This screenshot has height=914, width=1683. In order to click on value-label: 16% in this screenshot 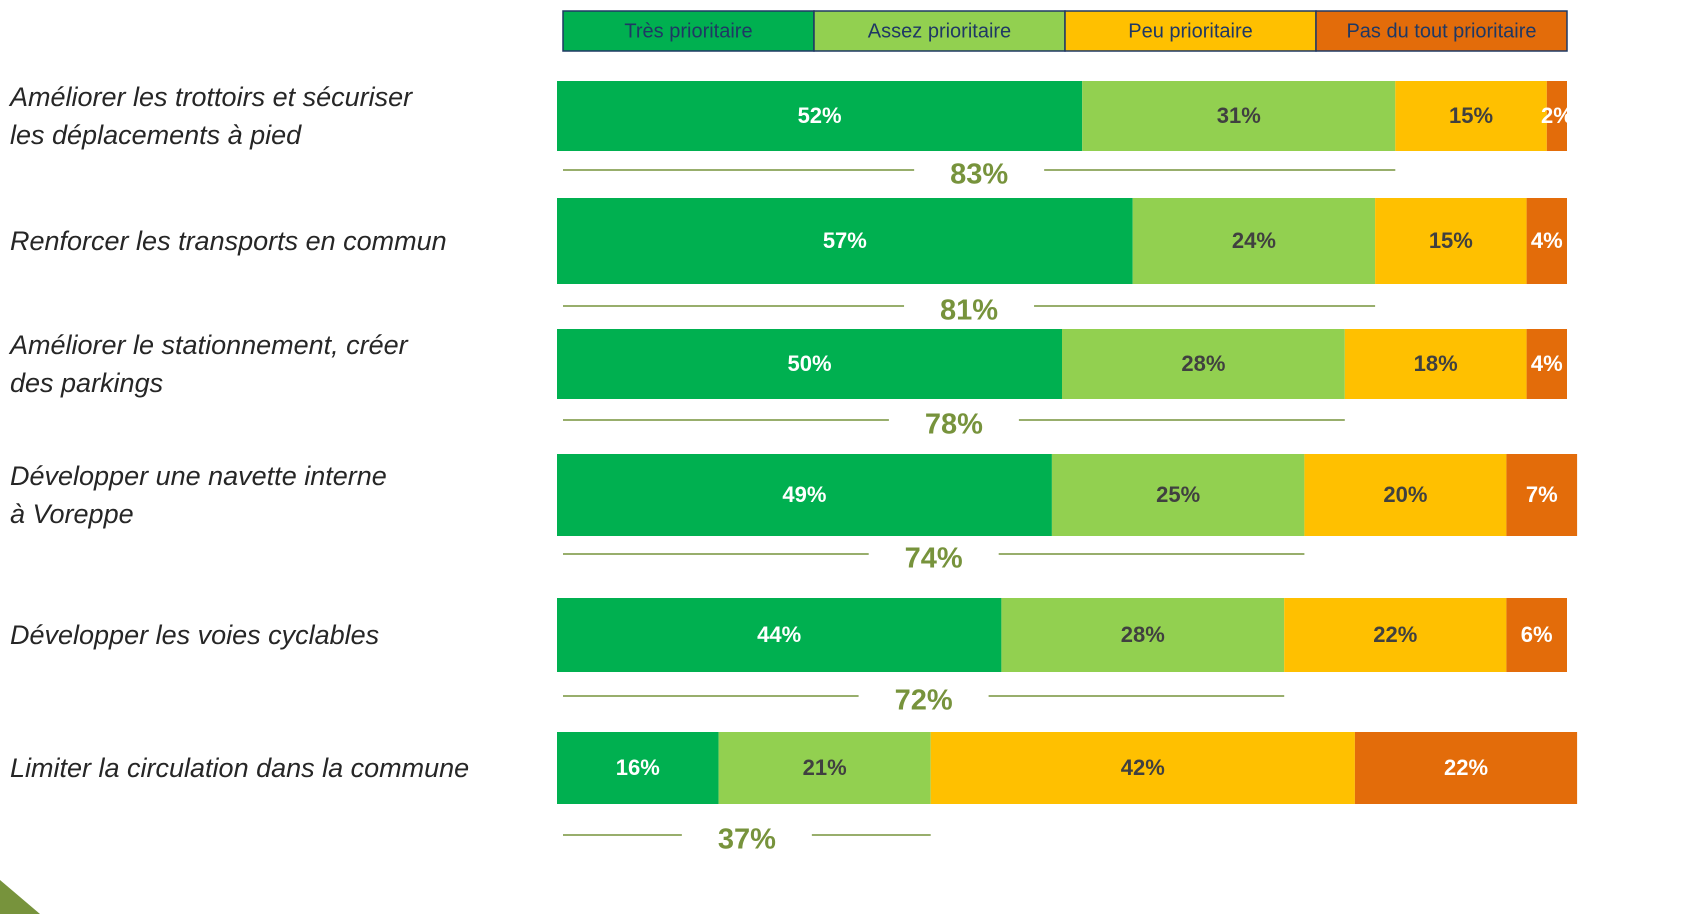, I will do `click(638, 767)`.